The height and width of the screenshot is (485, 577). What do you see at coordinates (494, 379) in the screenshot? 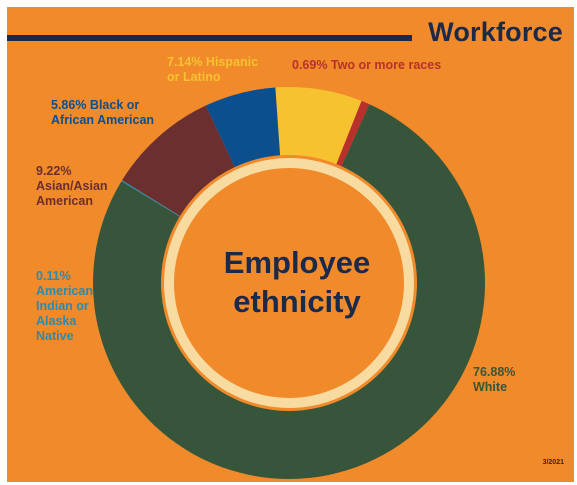
I see `label-white: 76.88% White` at bounding box center [494, 379].